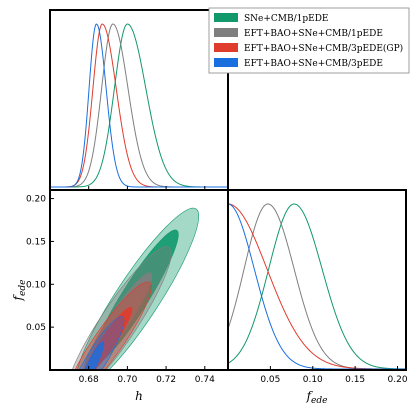  I want to click on fede-label-main-left: f, so click(18, 297).